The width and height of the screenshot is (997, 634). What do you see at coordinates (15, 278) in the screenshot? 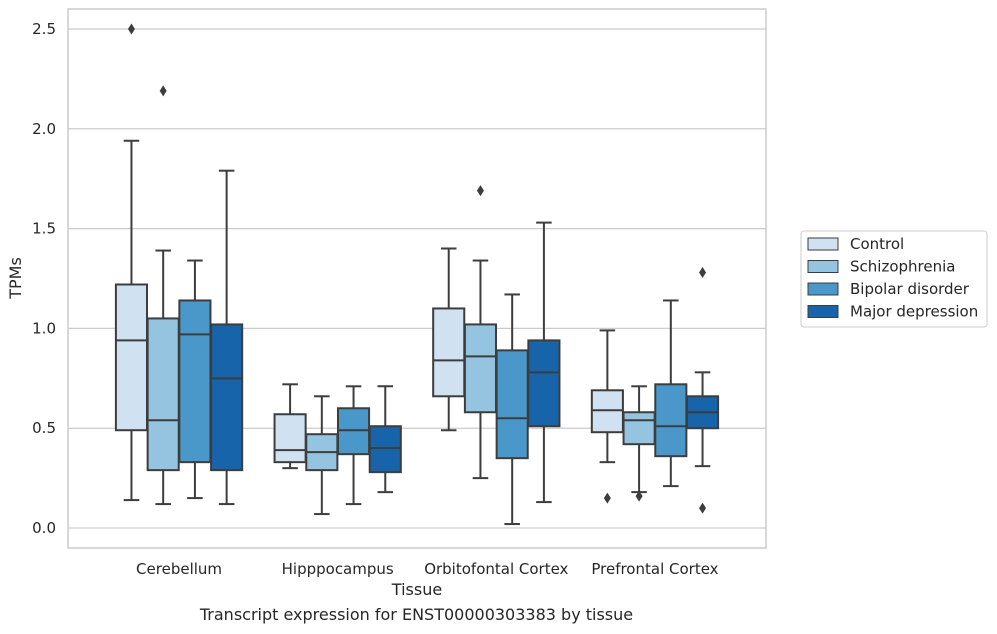
I see `y-axis-title: TPMs` at bounding box center [15, 278].